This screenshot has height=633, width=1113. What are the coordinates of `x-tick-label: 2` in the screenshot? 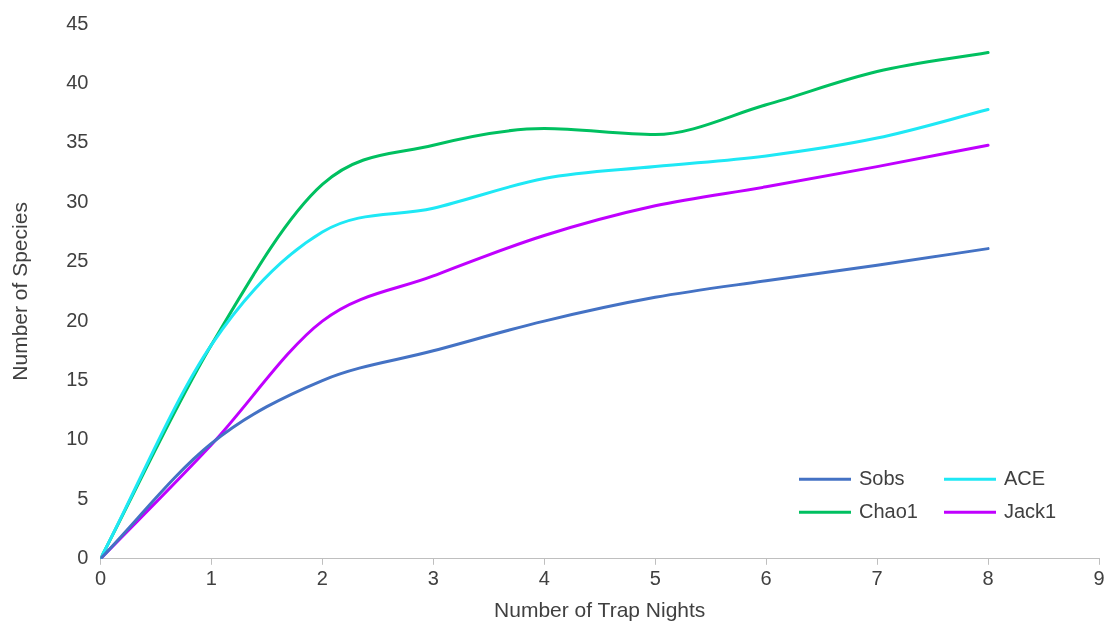 It's located at (322, 578).